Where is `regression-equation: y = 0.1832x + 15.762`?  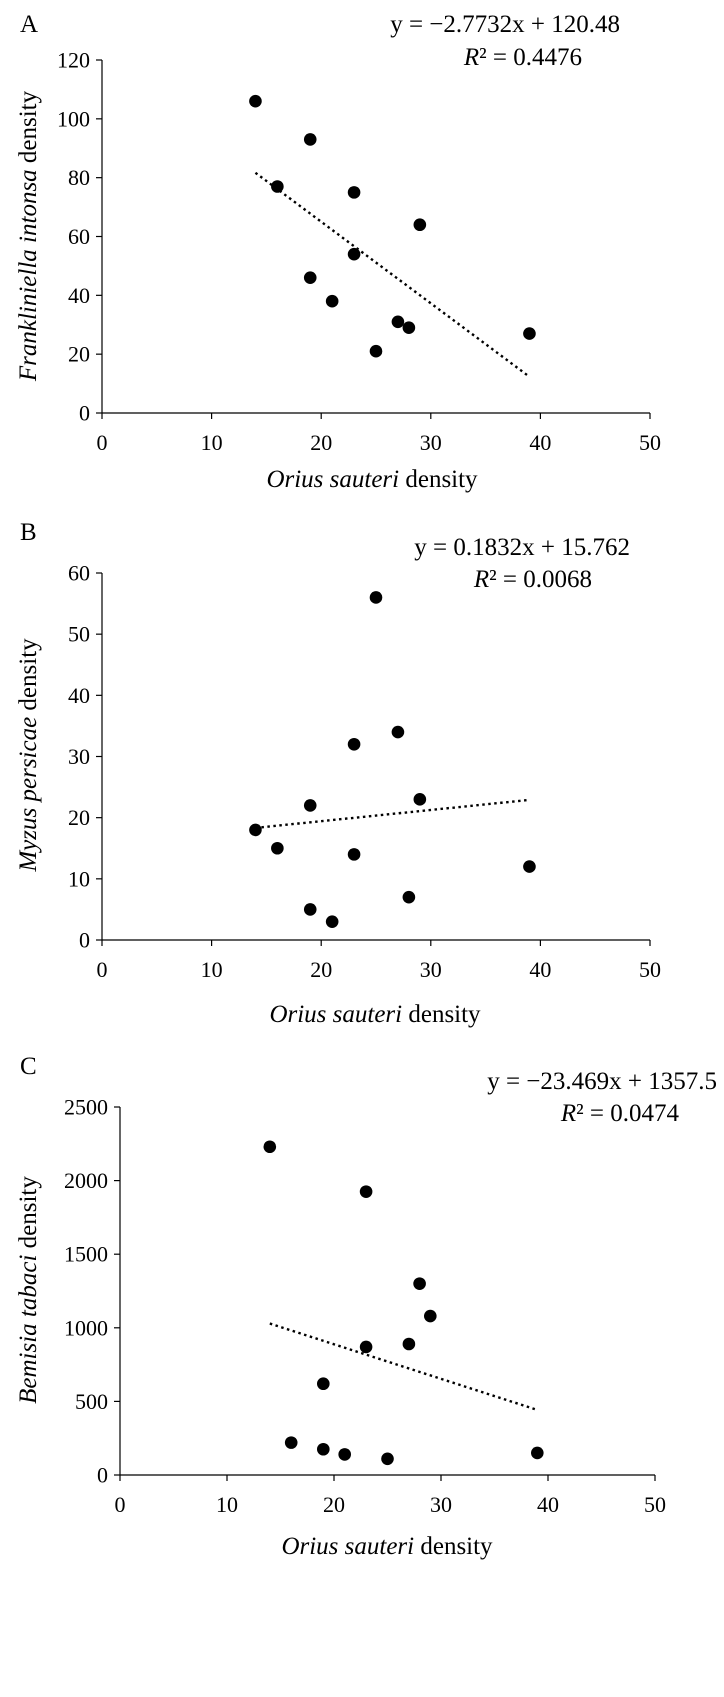
regression-equation: y = 0.1832x + 15.762 is located at coordinates (522, 547).